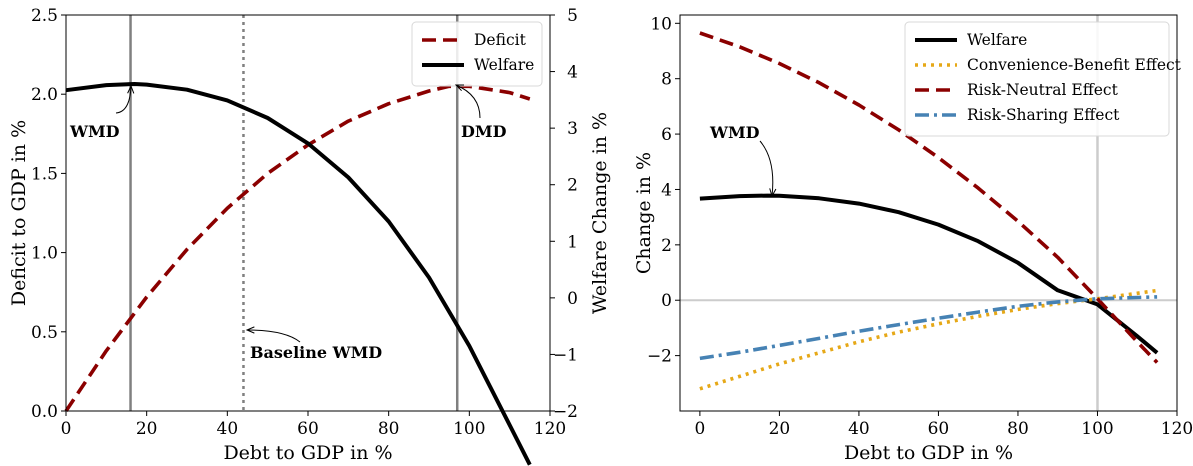  What do you see at coordinates (666, 190) in the screenshot?
I see `y-tick-label: 4` at bounding box center [666, 190].